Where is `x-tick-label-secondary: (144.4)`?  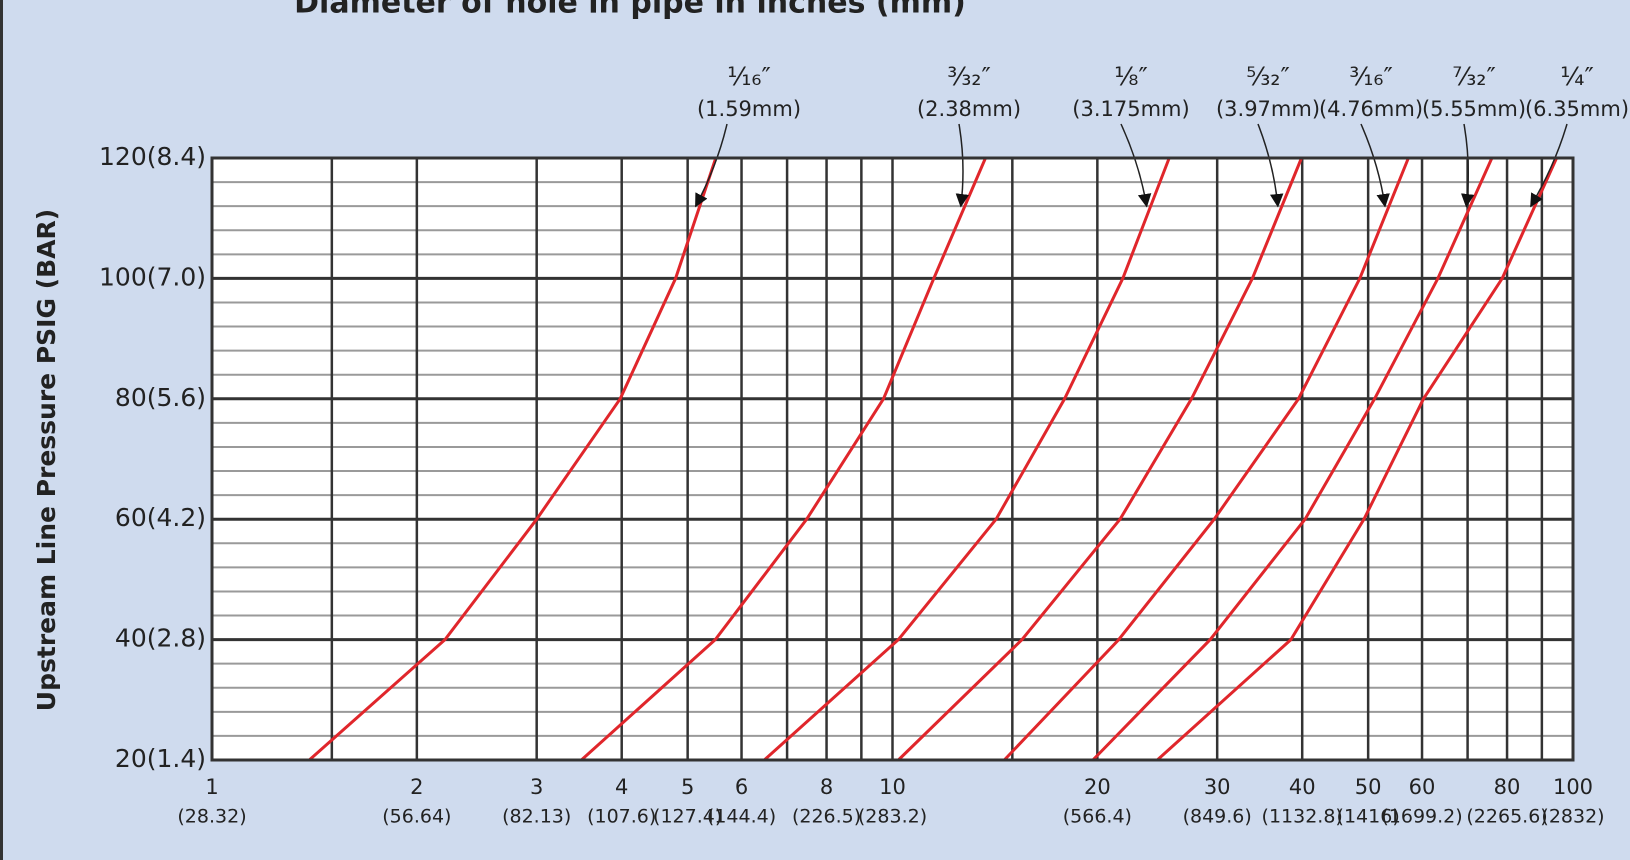 x-tick-label-secondary: (144.4) is located at coordinates (741, 817).